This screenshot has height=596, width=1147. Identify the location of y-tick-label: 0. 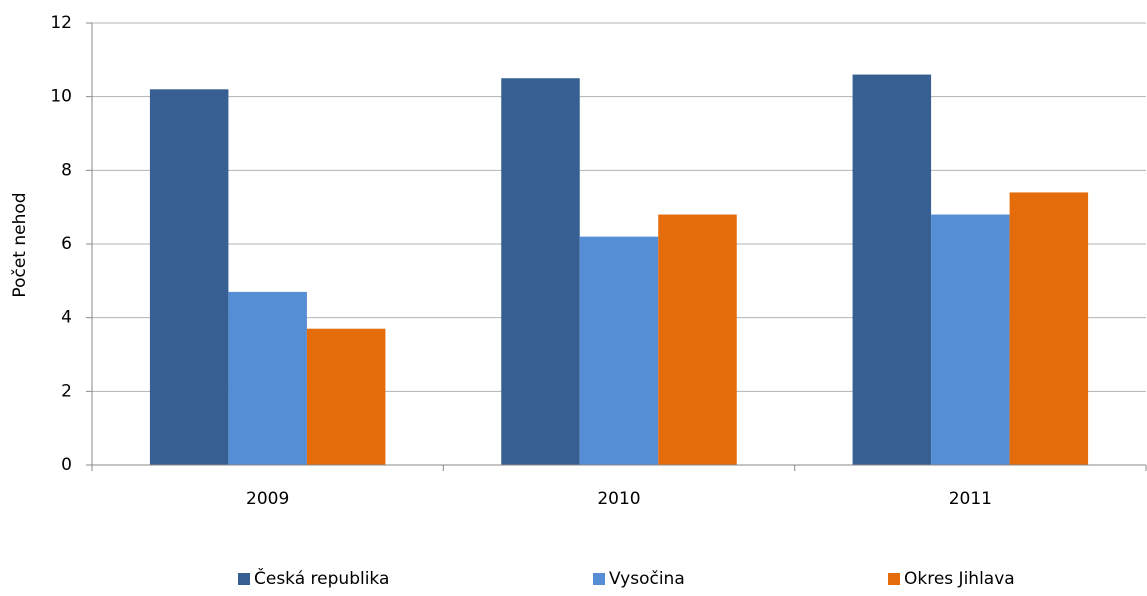
(66, 465).